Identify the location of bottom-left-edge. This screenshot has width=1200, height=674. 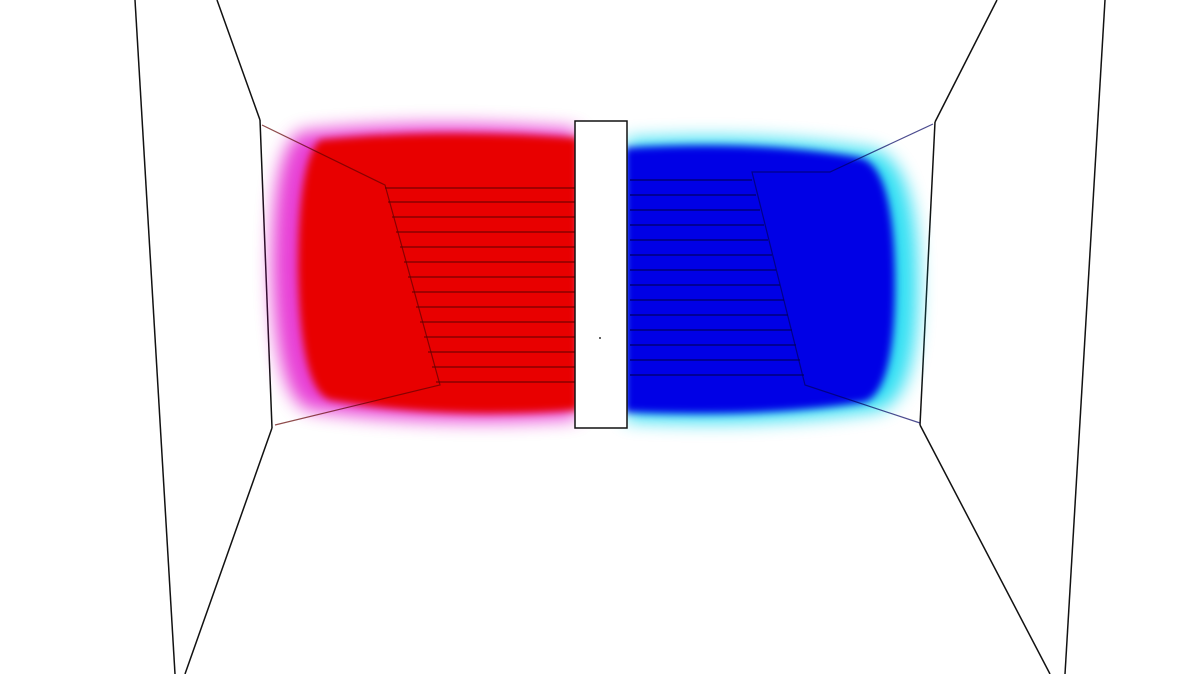
(228, 550).